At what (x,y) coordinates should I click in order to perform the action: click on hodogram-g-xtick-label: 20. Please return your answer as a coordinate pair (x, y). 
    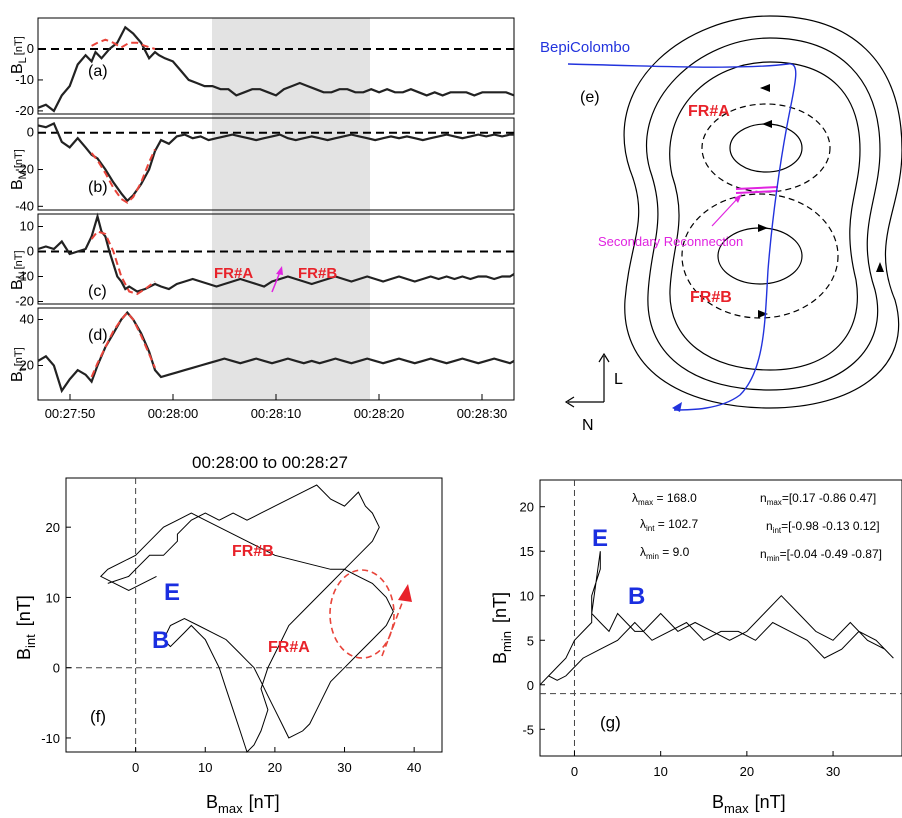
    Looking at the image, I should click on (747, 771).